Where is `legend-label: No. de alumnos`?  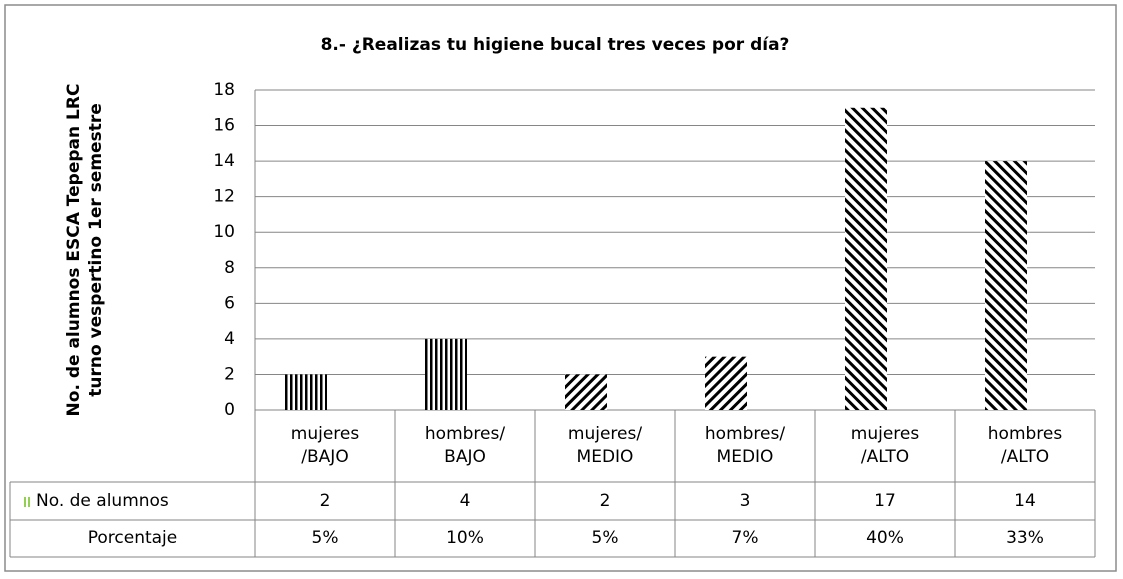 legend-label: No. de alumnos is located at coordinates (102, 500).